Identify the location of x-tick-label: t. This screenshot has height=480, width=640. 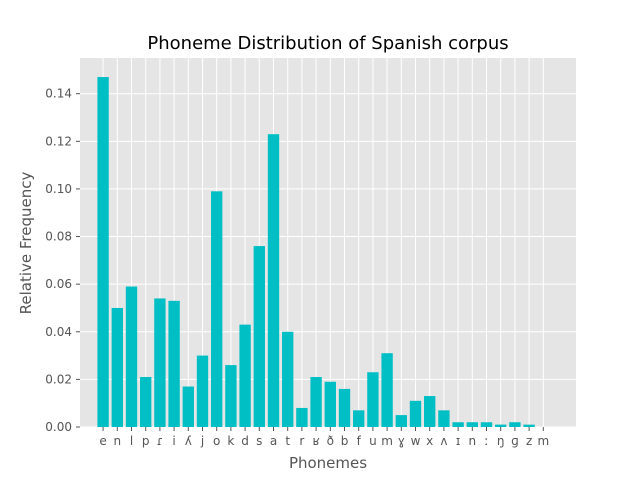
(287, 441).